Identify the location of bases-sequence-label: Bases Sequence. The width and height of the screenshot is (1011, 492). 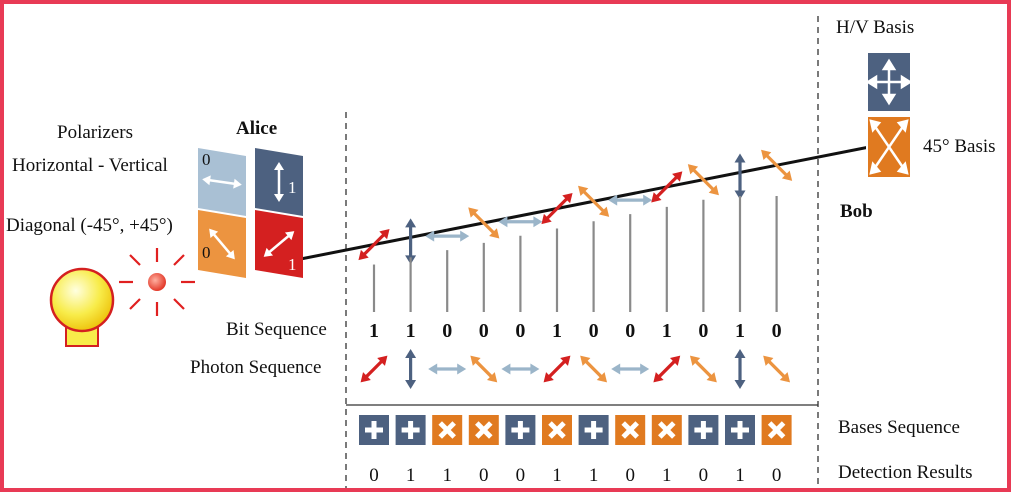
(899, 427).